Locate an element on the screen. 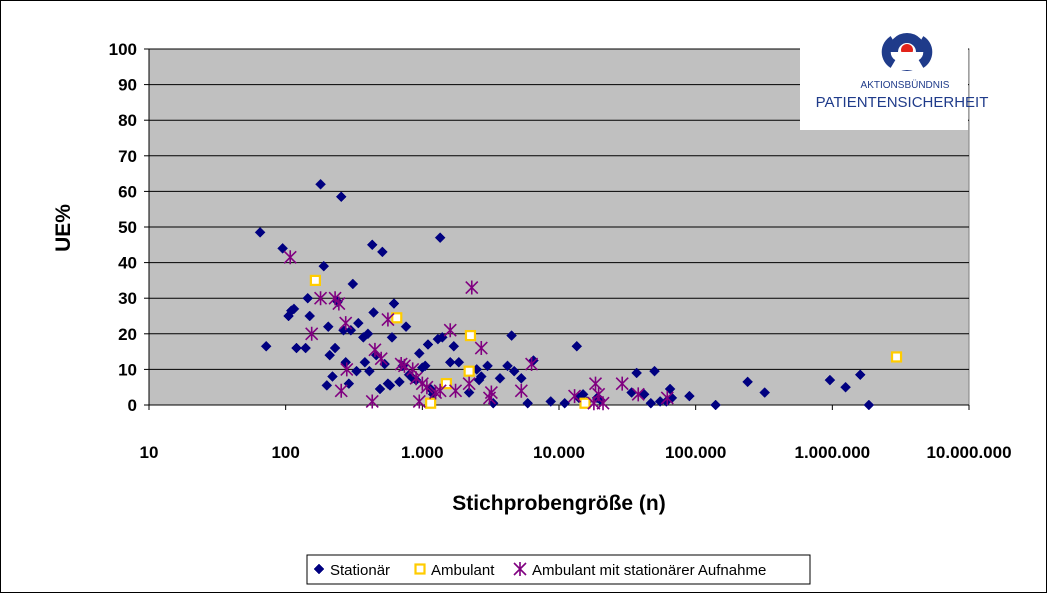 The width and height of the screenshot is (1047, 593). y-axis-ticks: 0 10 20 30 40 50 60 70 80 90 100 is located at coordinates (129, 227).